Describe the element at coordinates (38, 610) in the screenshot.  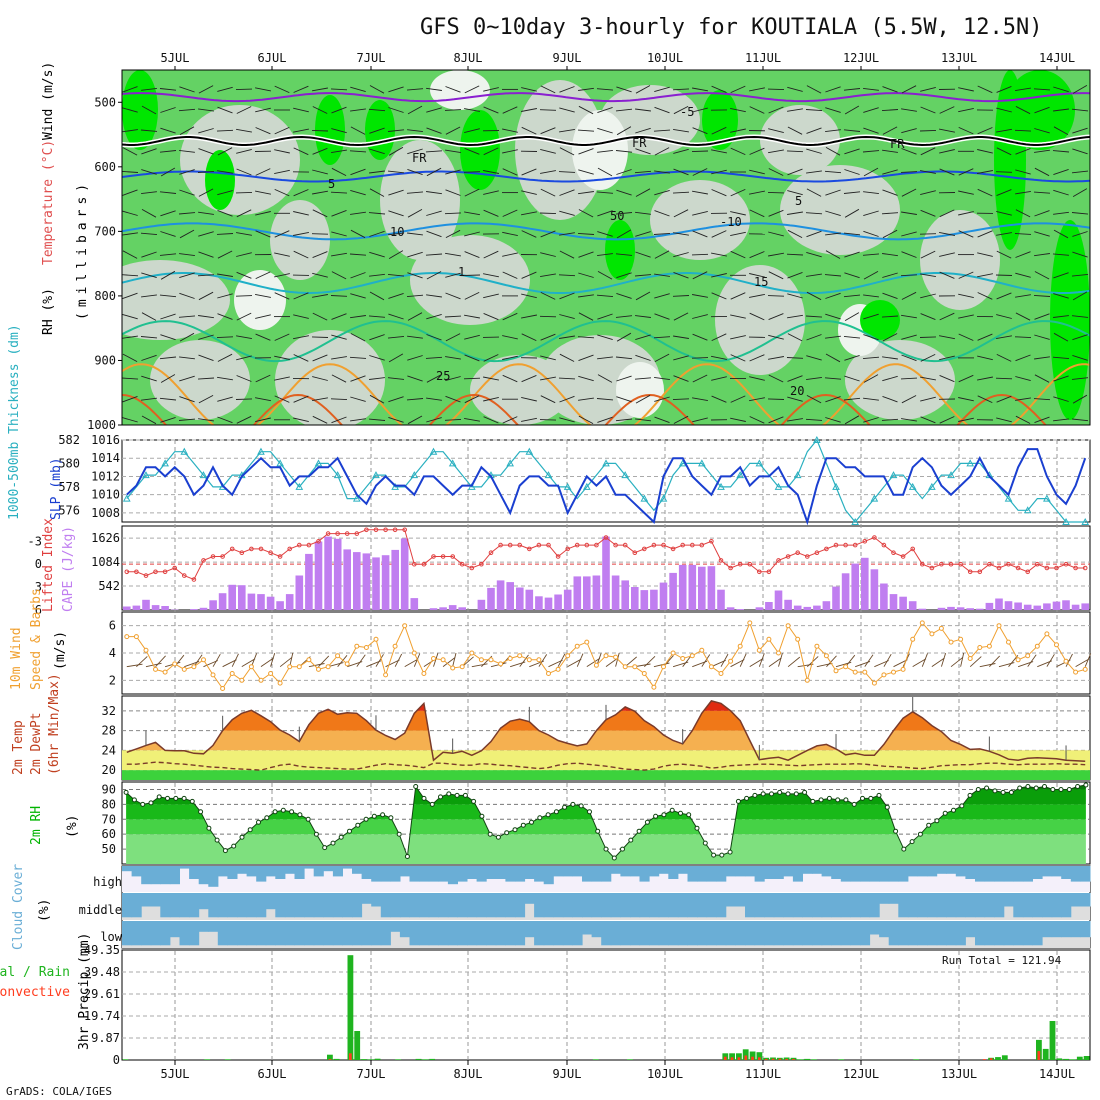
I see `lifted-tick-label: 6` at that location.